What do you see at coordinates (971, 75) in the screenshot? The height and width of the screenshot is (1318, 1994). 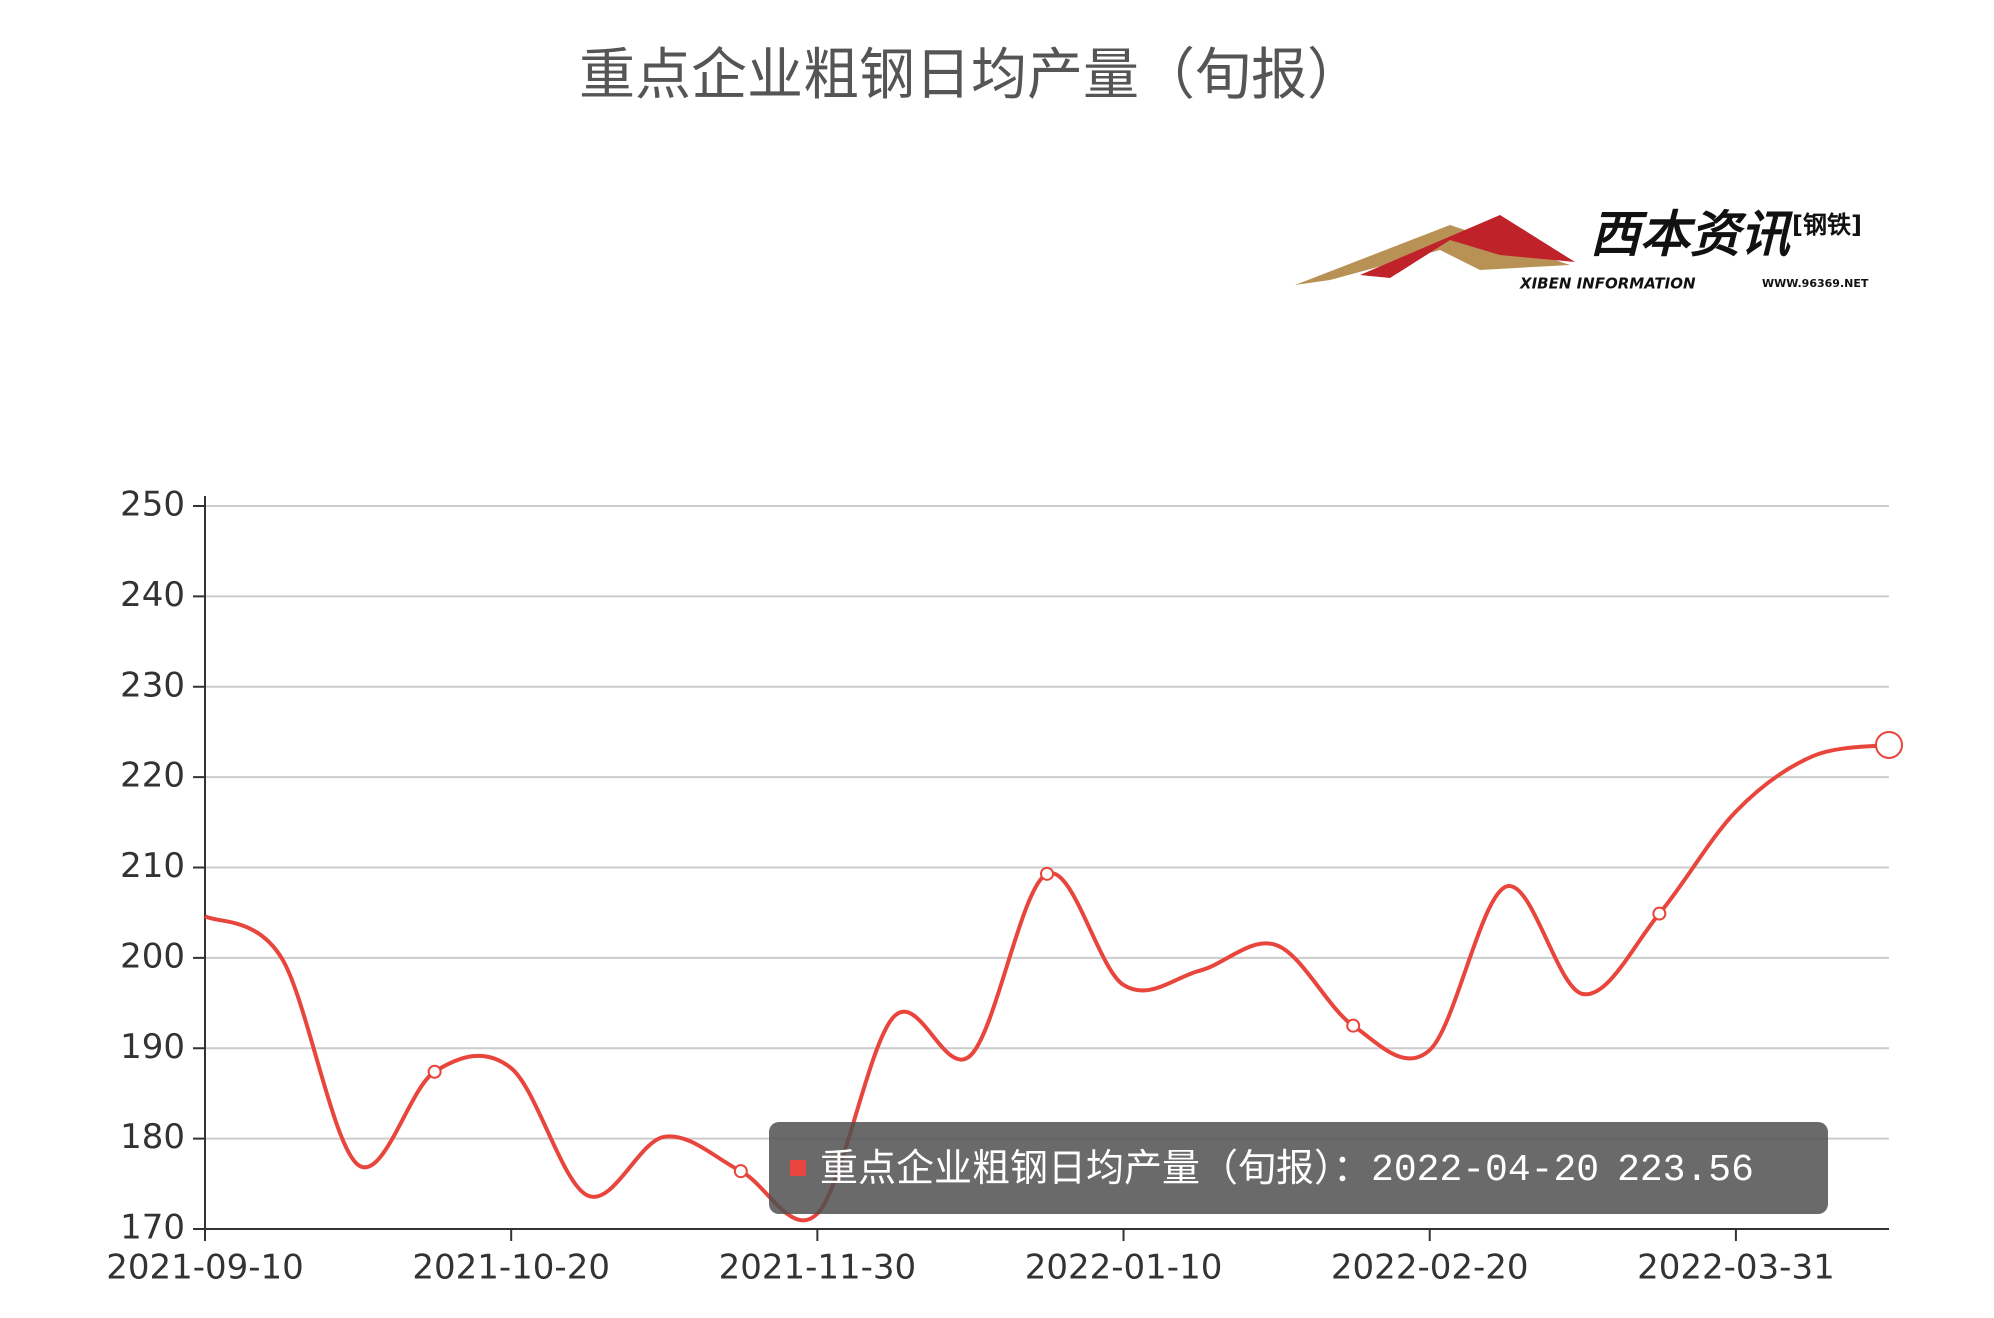 I see `chart-title: 重点企业粗钢日均产量（旬报）` at bounding box center [971, 75].